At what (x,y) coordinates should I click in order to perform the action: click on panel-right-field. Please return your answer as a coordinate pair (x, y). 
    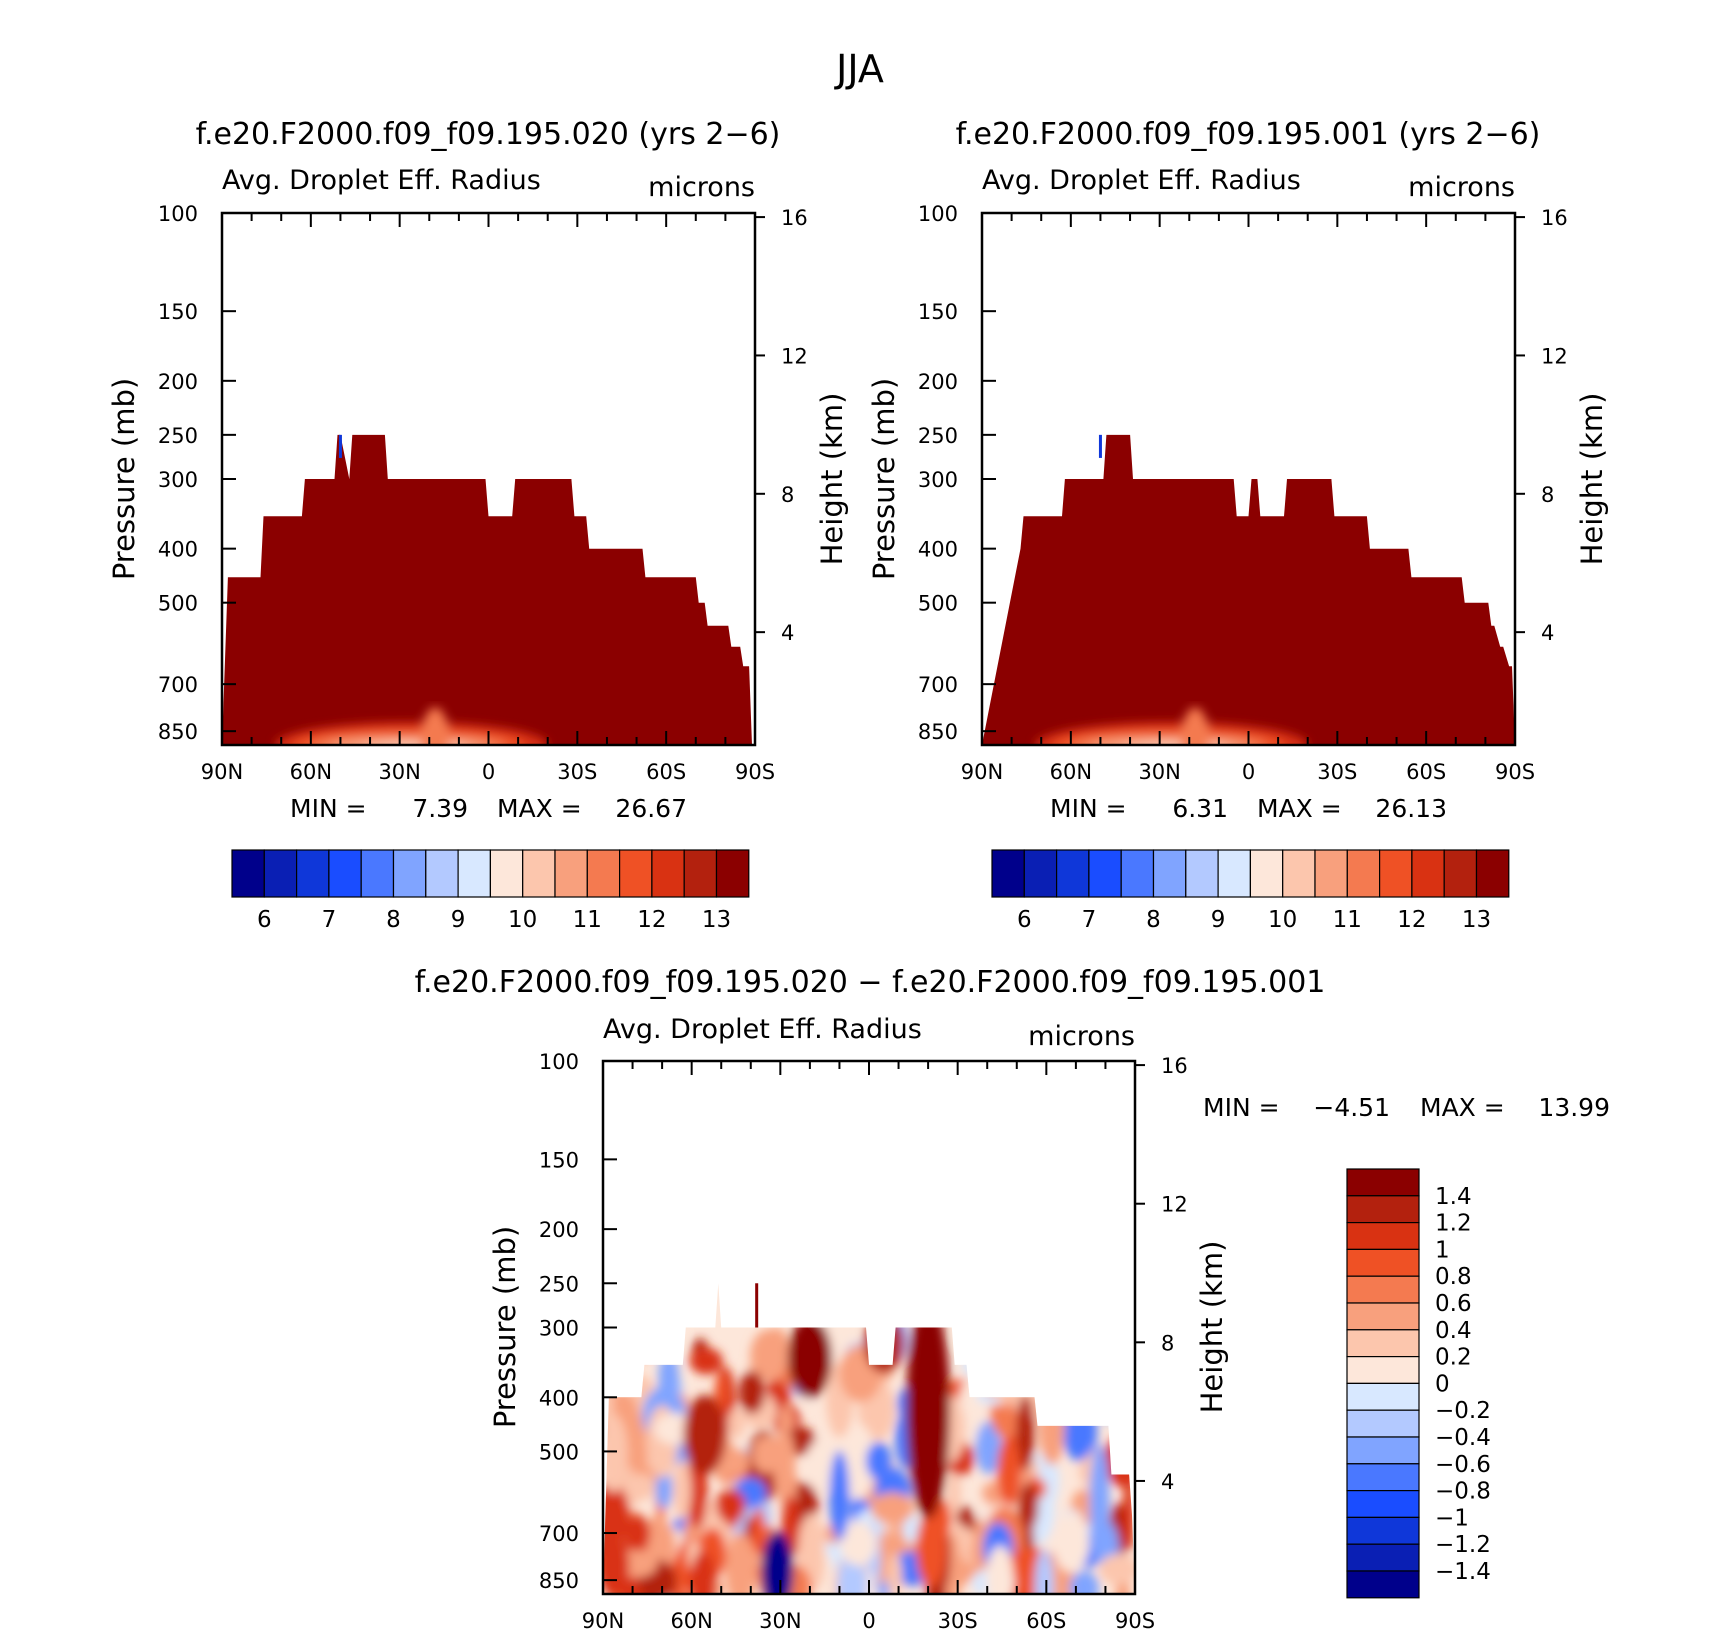
    Looking at the image, I should click on (1248, 589).